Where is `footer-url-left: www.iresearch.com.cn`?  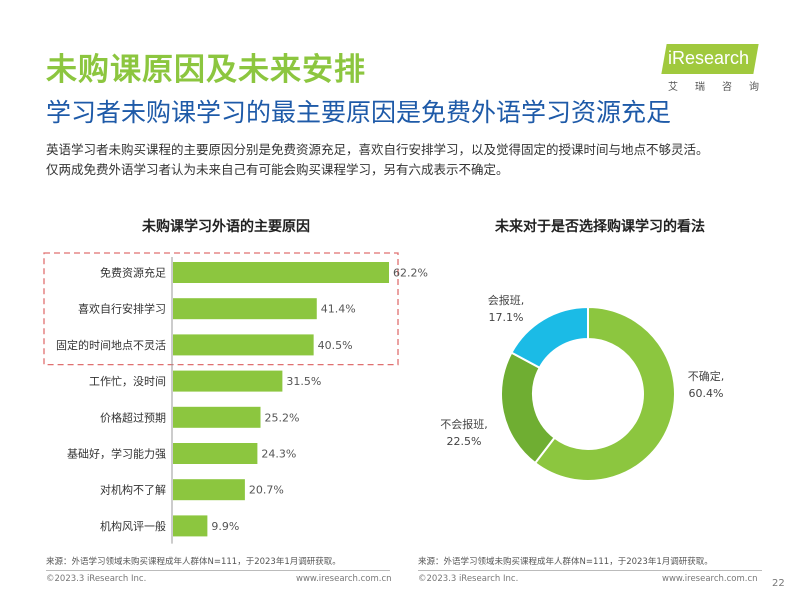
footer-url-left: www.iresearch.com.cn is located at coordinates (344, 579).